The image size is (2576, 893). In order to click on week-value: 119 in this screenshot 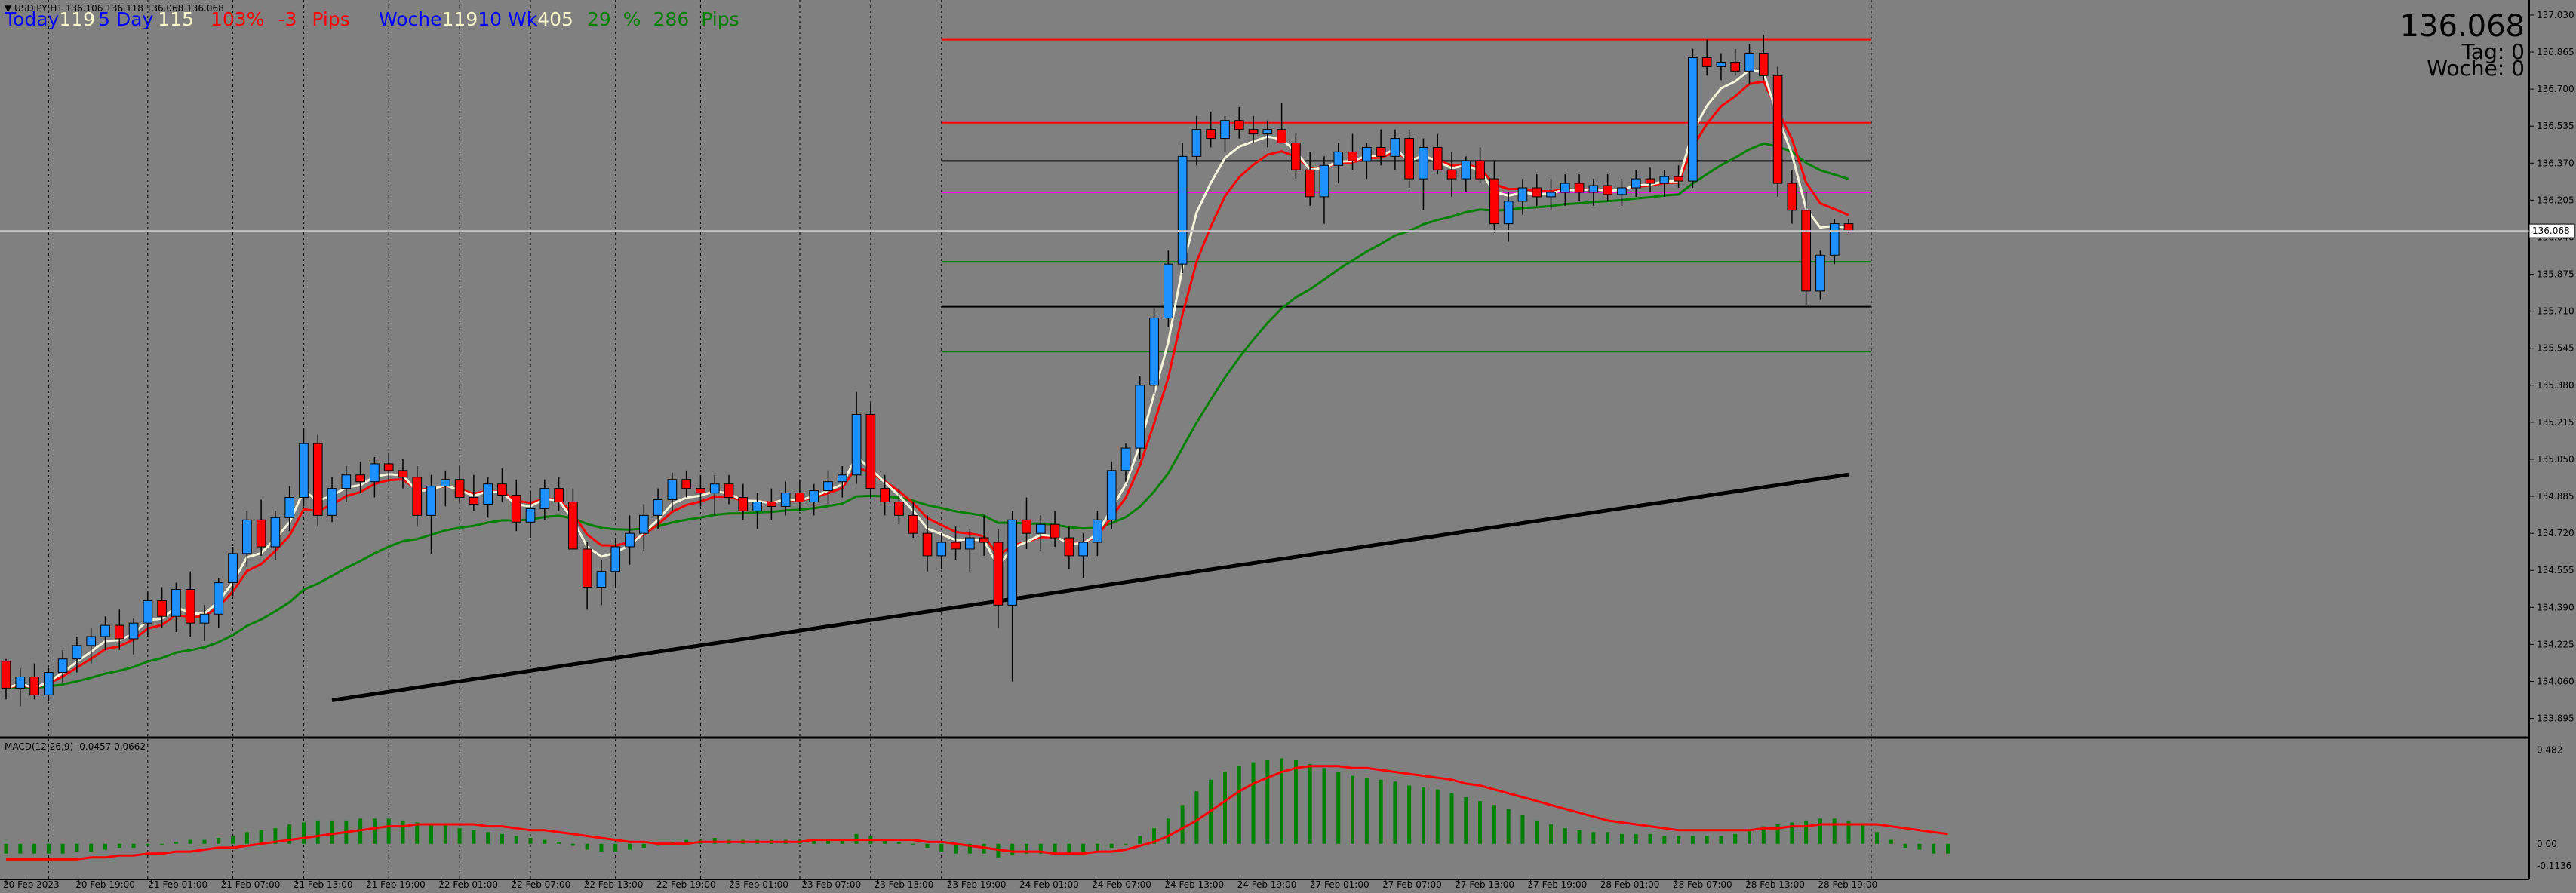, I will do `click(460, 19)`.